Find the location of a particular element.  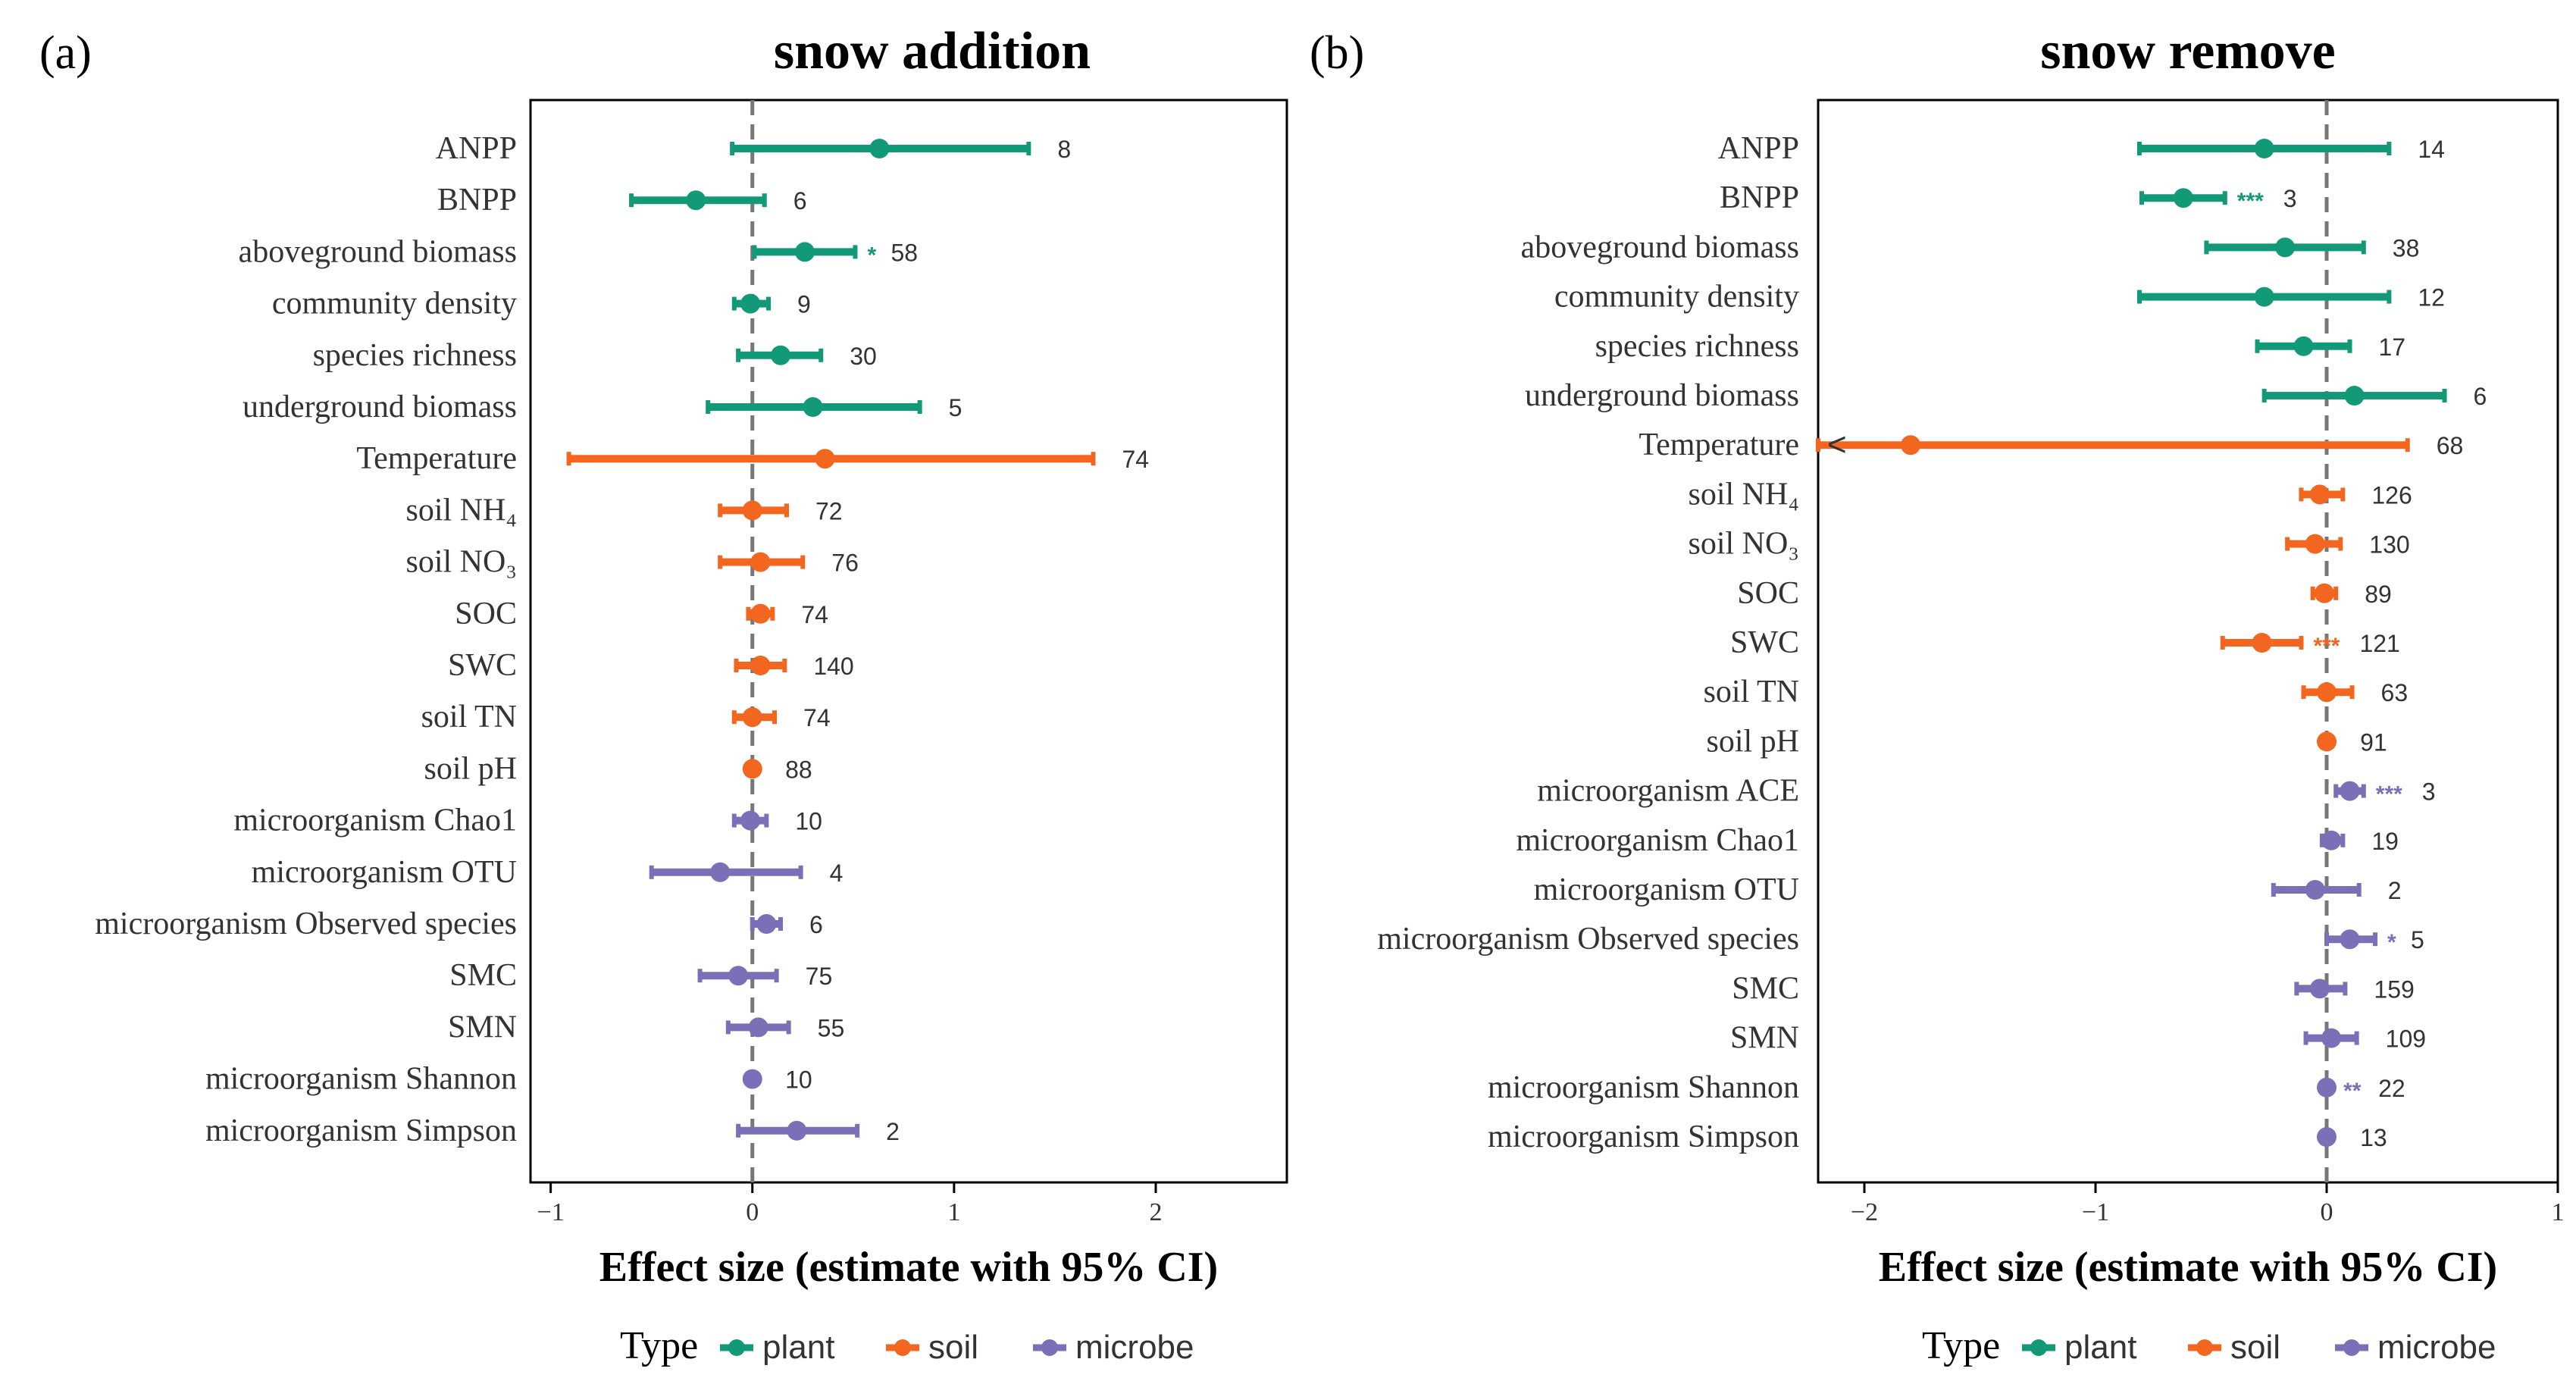

sample-size-label: 140 is located at coordinates (833, 666).